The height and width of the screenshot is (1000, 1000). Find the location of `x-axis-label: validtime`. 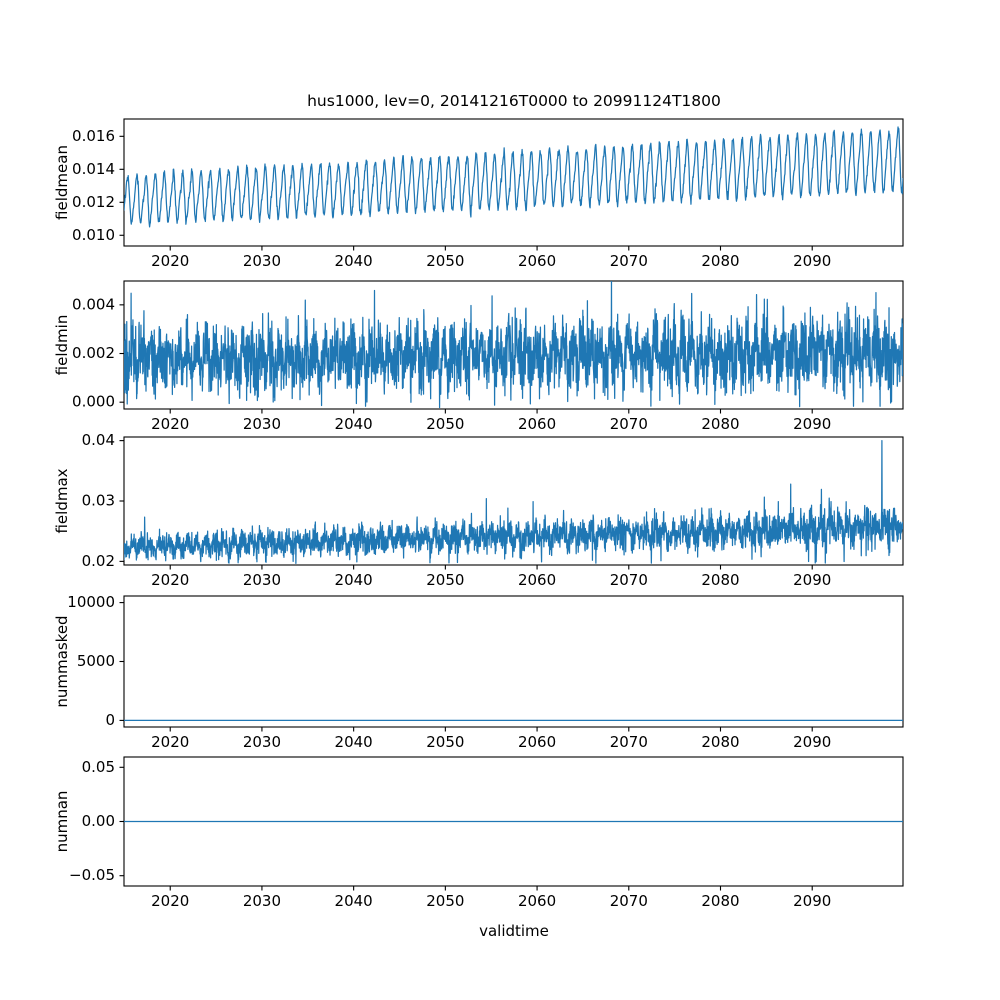

x-axis-label: validtime is located at coordinates (514, 931).